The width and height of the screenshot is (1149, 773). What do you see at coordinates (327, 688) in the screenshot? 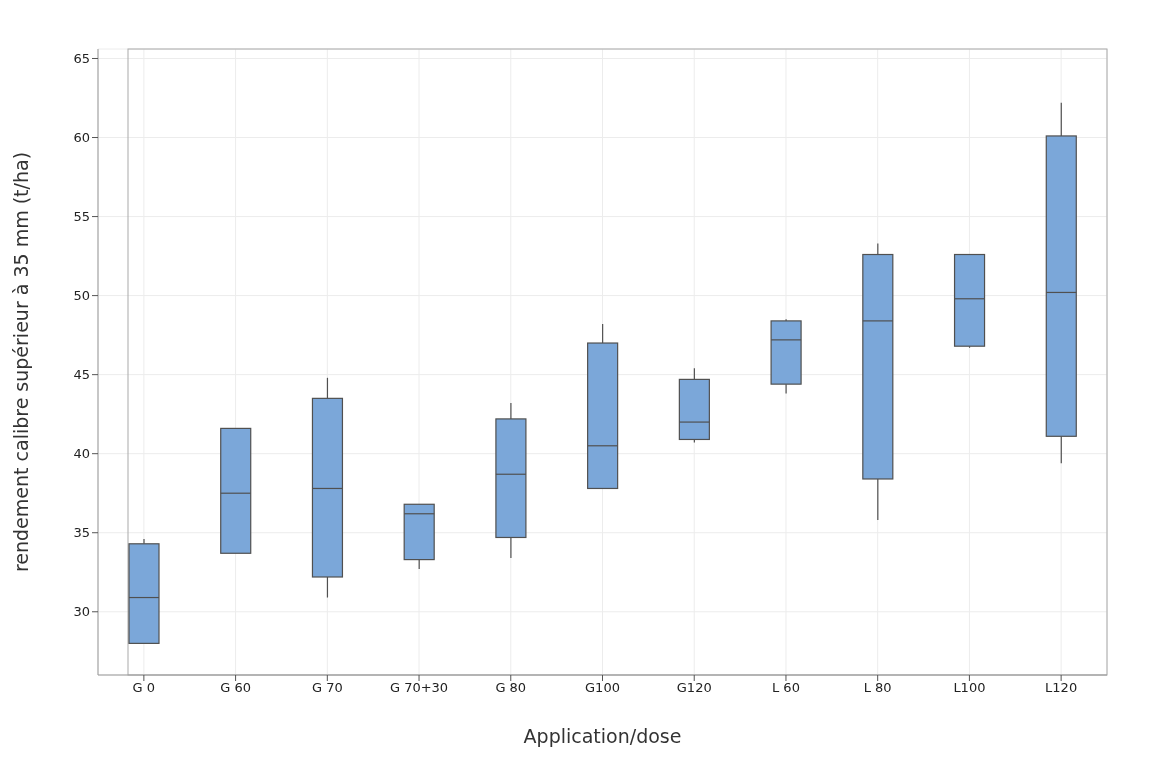
I see `x-tick-label: G 70` at bounding box center [327, 688].